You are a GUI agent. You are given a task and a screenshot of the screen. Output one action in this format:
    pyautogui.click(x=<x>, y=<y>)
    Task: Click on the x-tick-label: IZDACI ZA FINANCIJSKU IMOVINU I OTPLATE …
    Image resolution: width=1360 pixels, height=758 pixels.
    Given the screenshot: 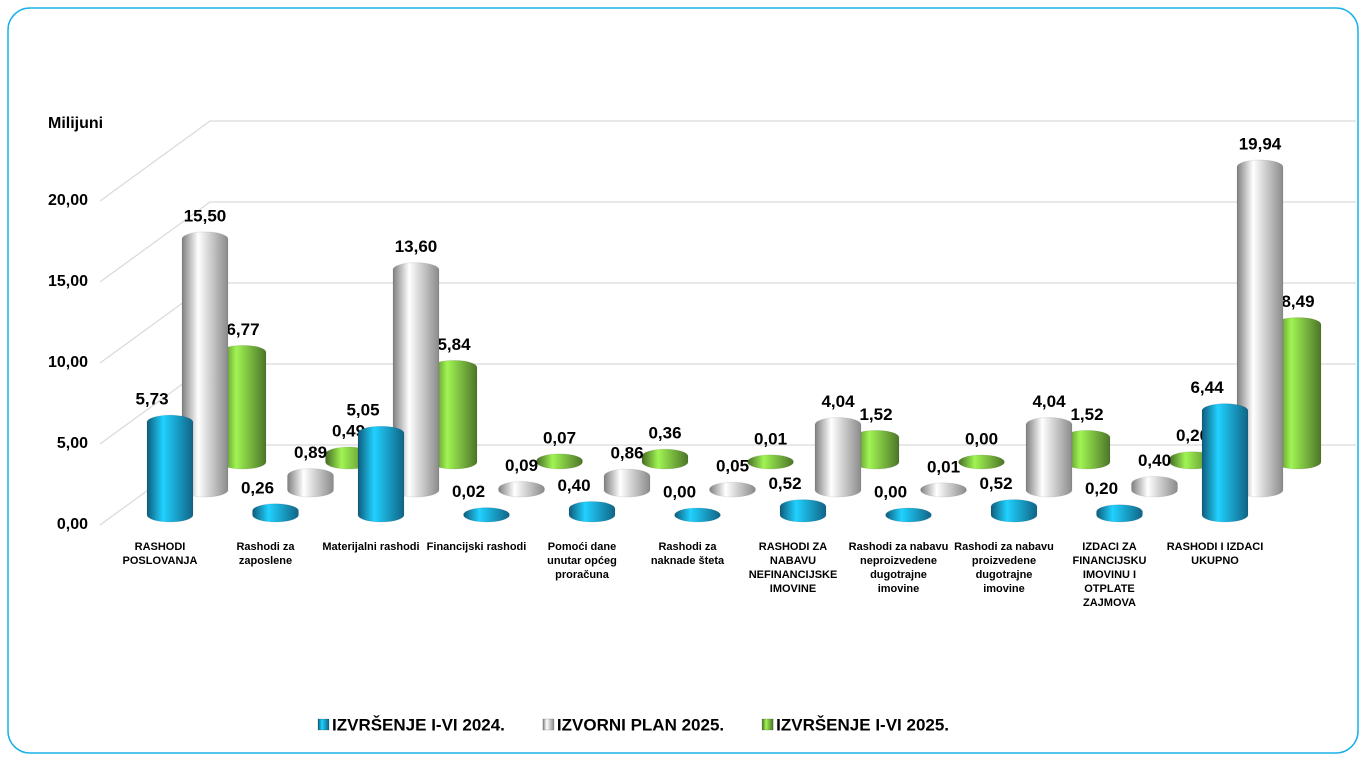 What is the action you would take?
    pyautogui.click(x=1109, y=575)
    